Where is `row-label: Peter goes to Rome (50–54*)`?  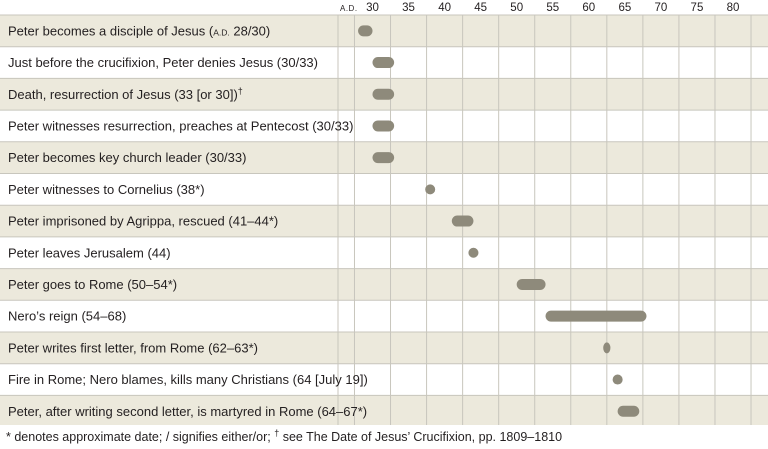 row-label: Peter goes to Rome (50–54*) is located at coordinates (92, 284).